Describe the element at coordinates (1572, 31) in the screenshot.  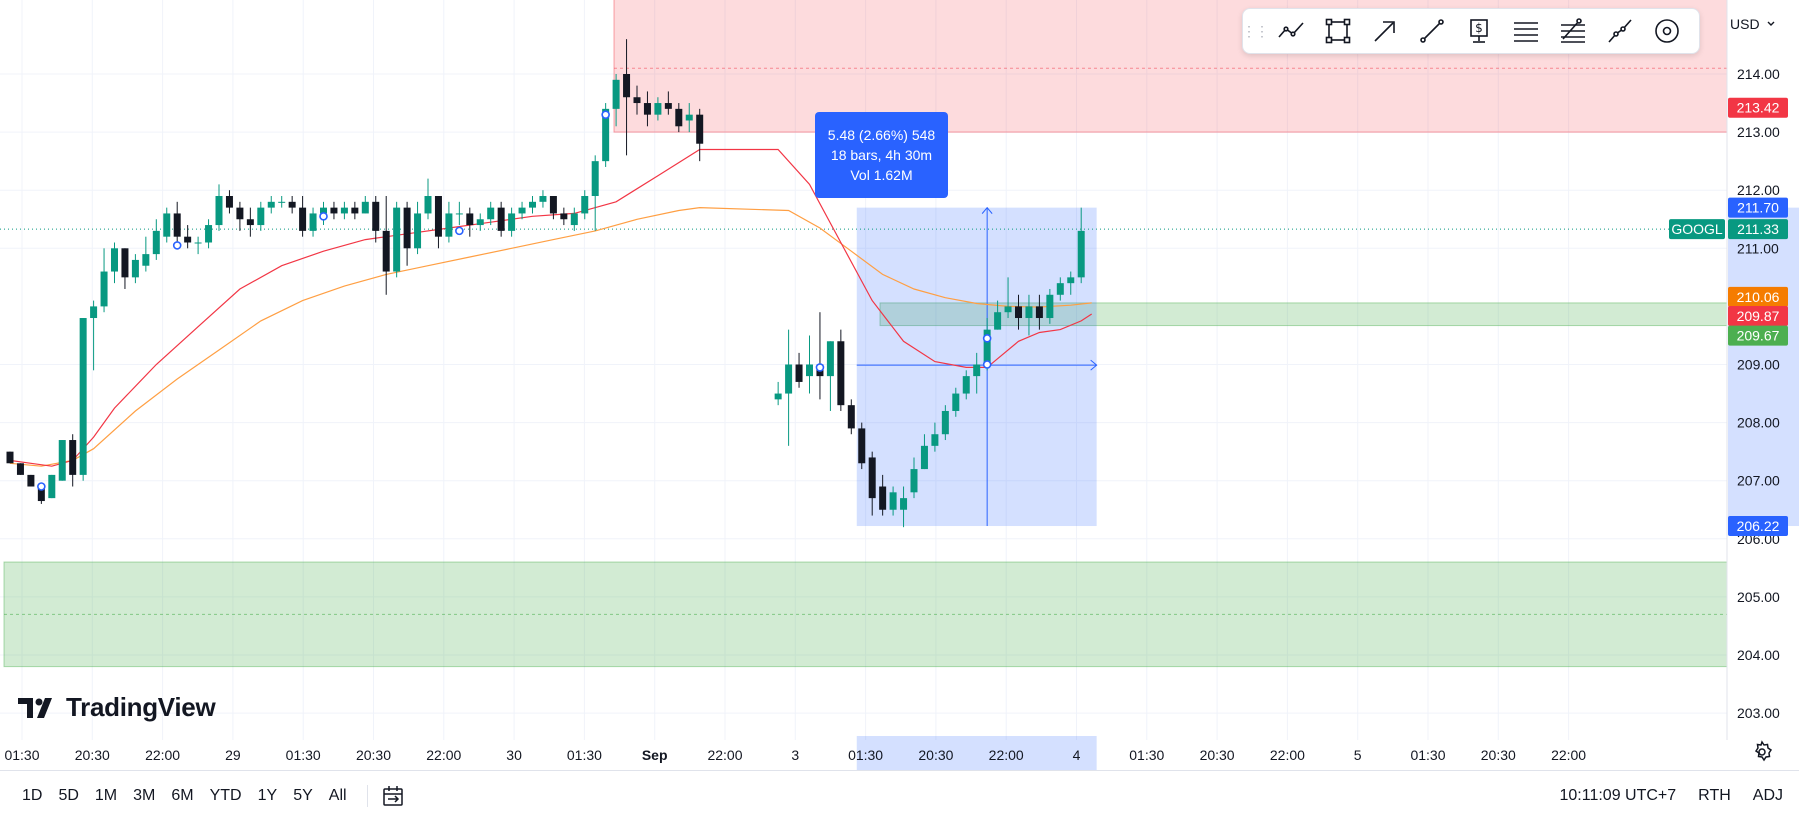
I see `fib-levels-tool-button` at that location.